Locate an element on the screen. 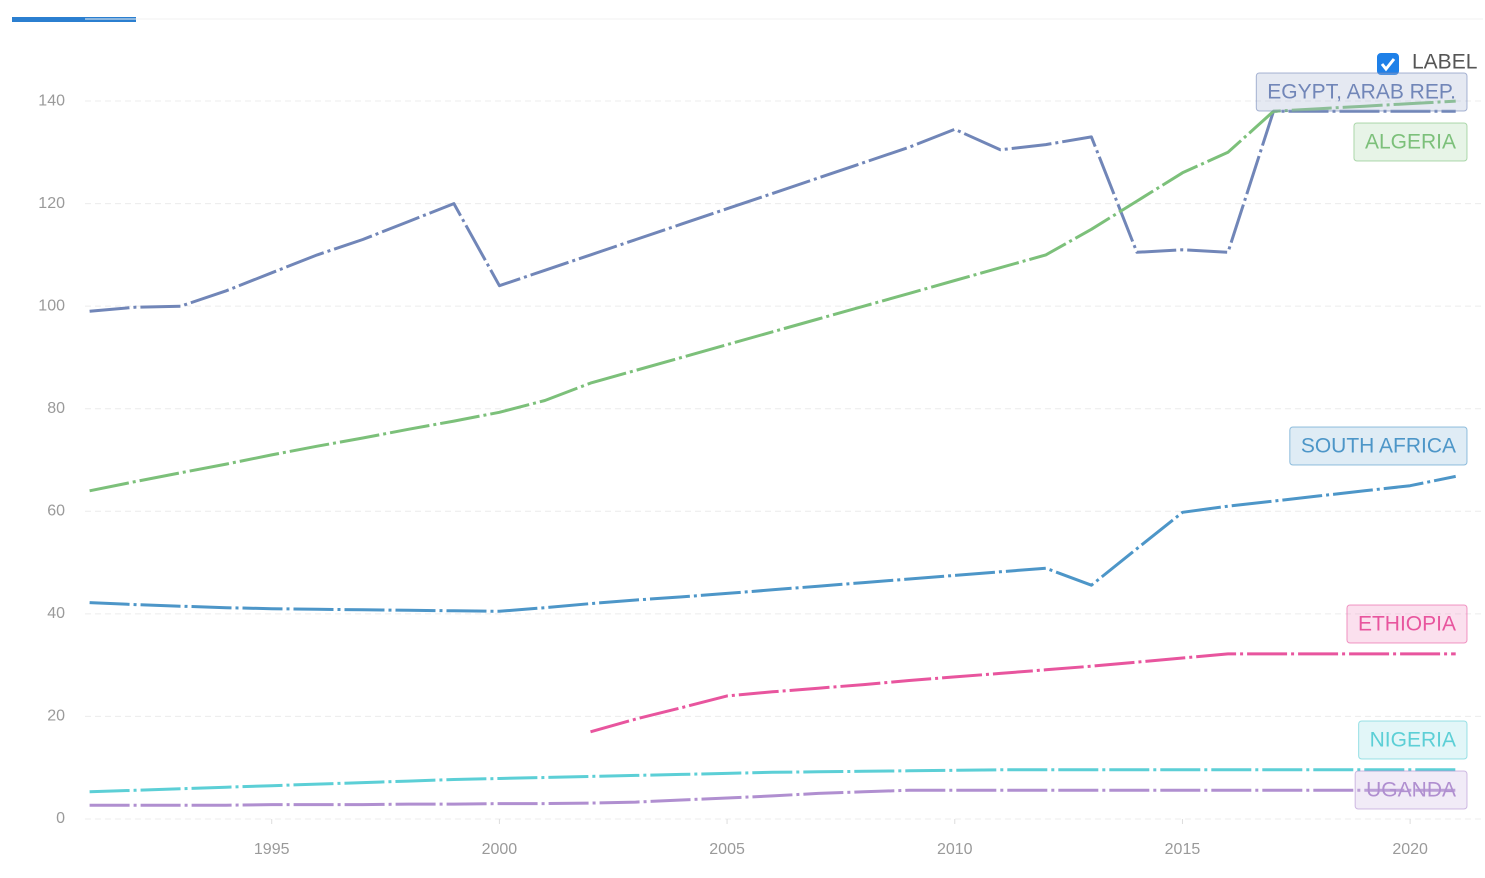  legend-label: ETHIOPIA is located at coordinates (1407, 624).